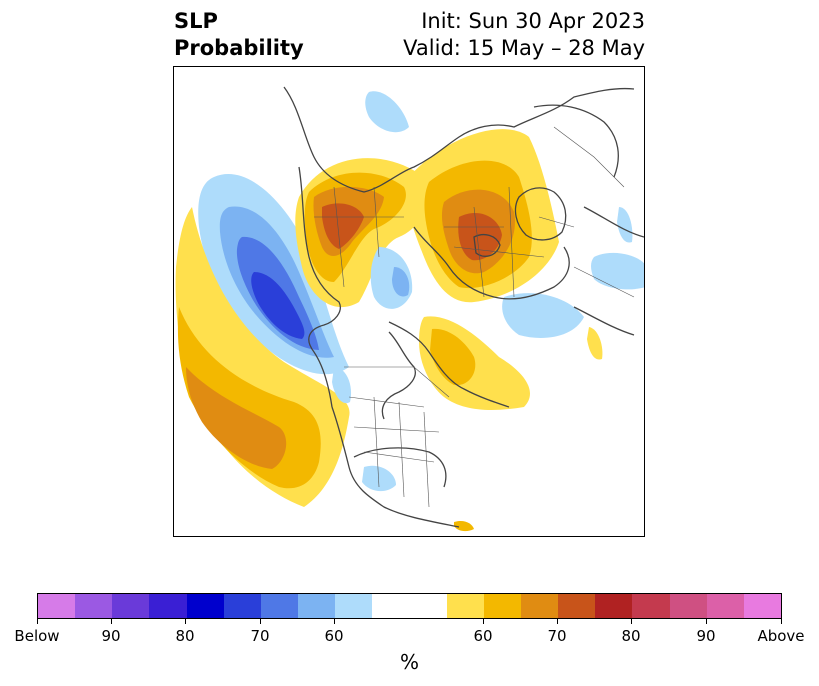  Describe the element at coordinates (37, 636) in the screenshot. I see `colorbar-tick-label: Below` at that location.